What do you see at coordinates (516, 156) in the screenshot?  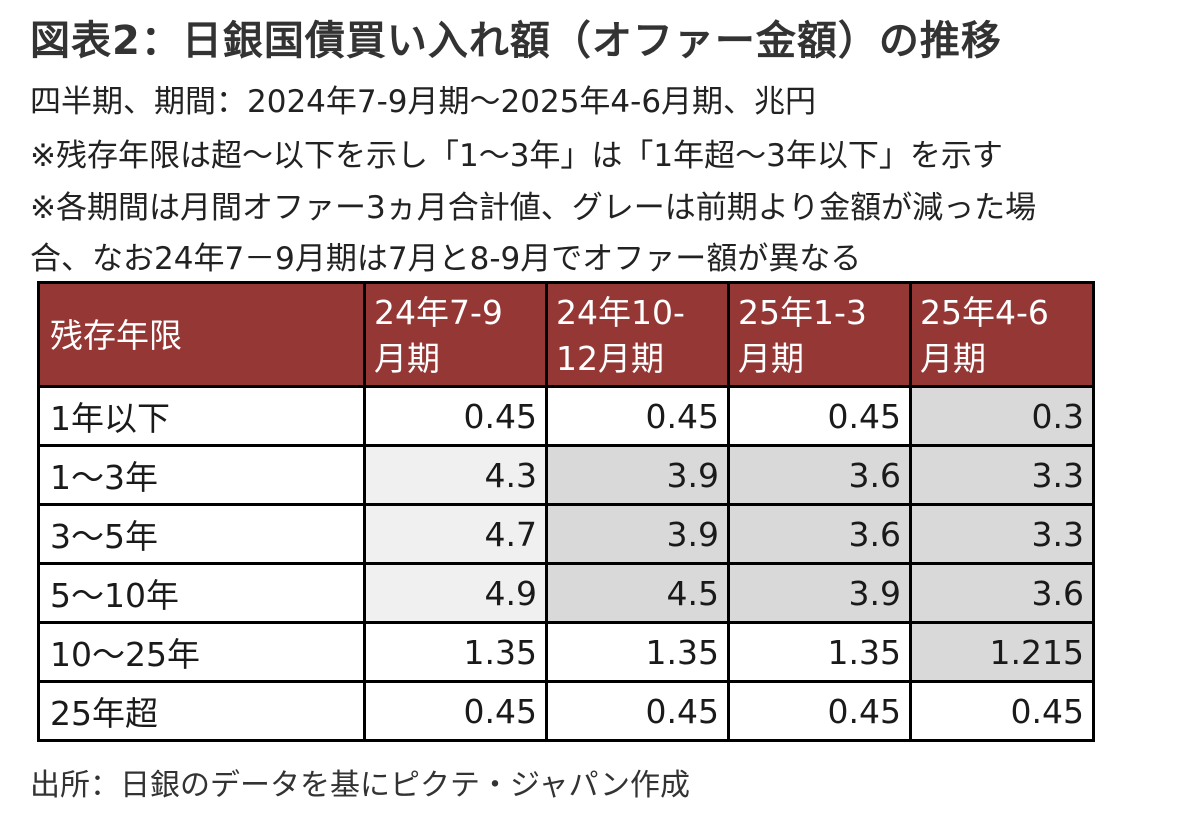 I see `definition-note: ※残存年限は超～以下を示し「1～3年」は「1年超～3年以下」を示す` at bounding box center [516, 156].